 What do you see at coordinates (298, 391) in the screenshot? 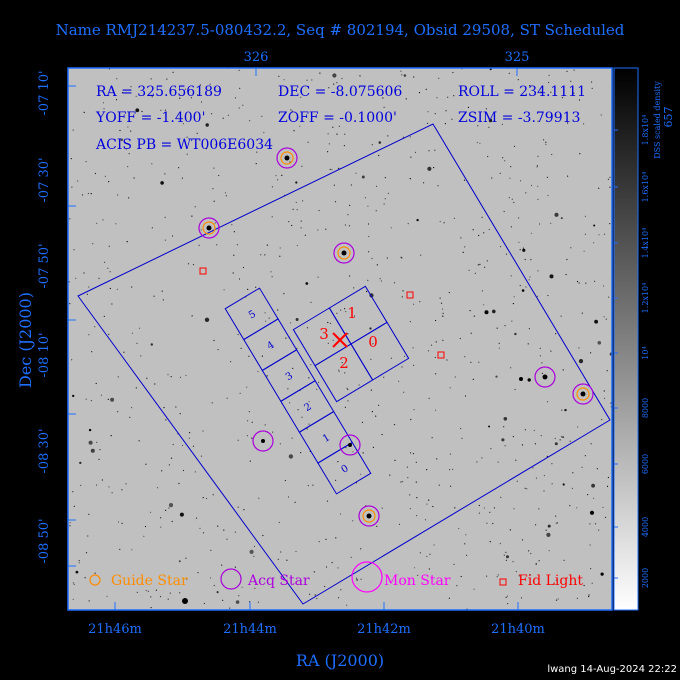
I see `acis-s-array: 5 4 3 2 1 0` at bounding box center [298, 391].